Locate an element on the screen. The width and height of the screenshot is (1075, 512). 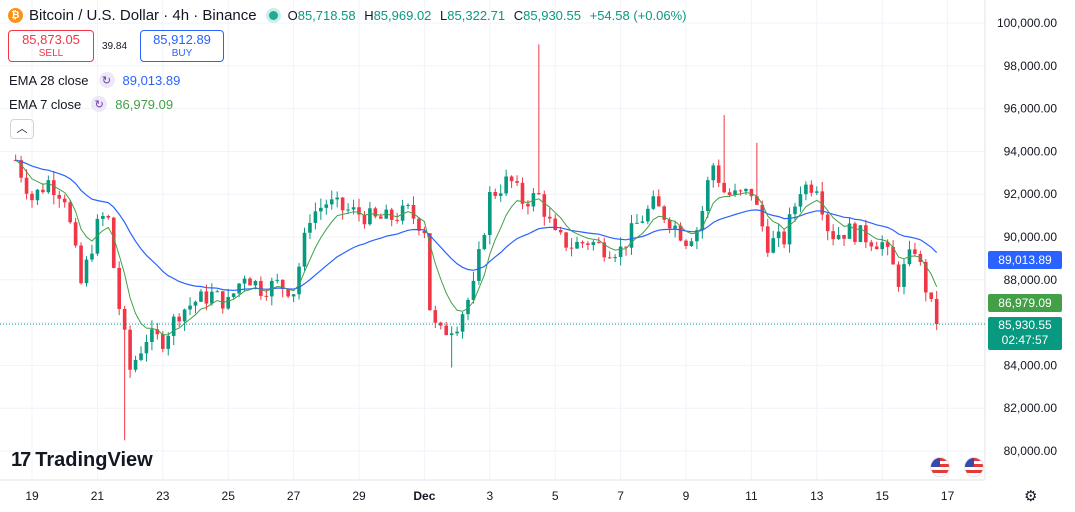
y-tick-label: 100,000.00 is located at coordinates (1027, 23).